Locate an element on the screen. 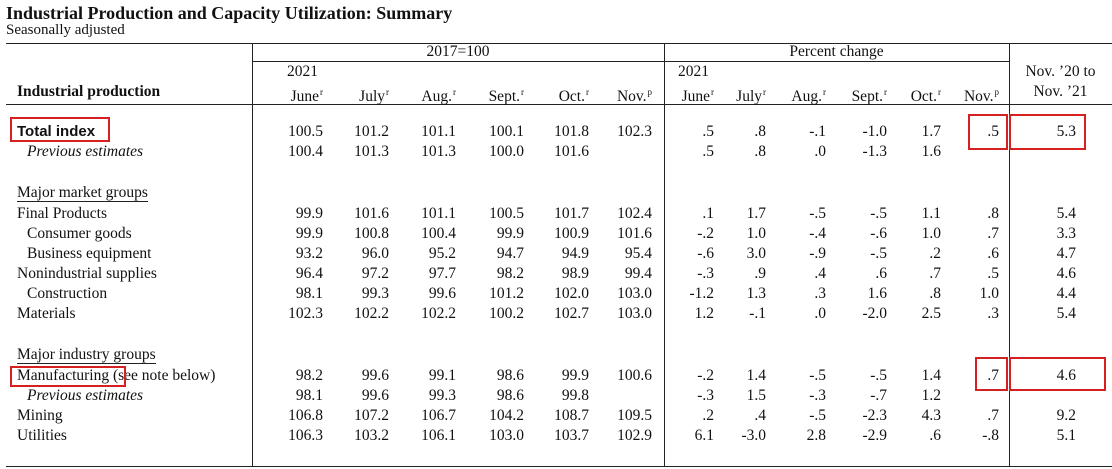 The height and width of the screenshot is (469, 1112). yoy-value: 5.1 is located at coordinates (1066, 435).